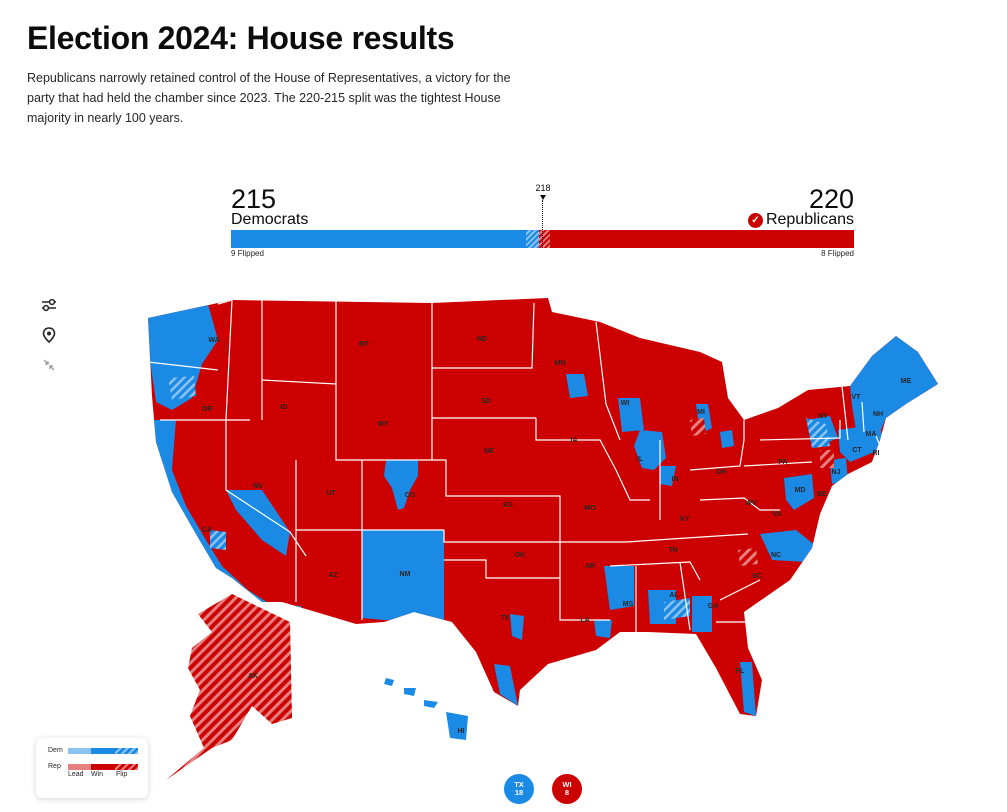  Describe the element at coordinates (702, 239) in the screenshot. I see `rep-held-segment` at that location.